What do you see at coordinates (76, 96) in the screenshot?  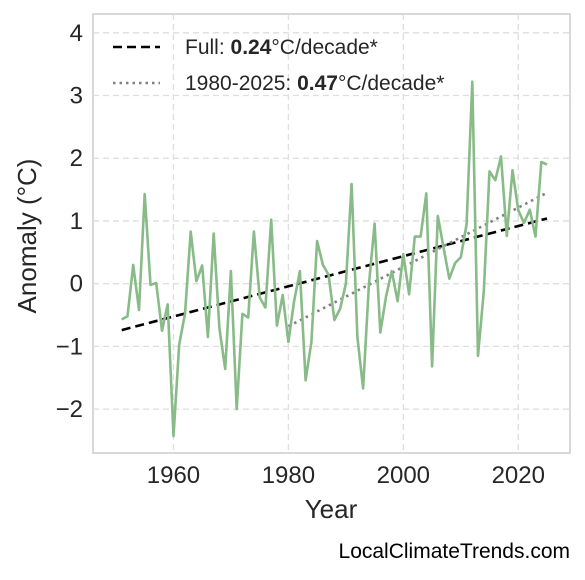 I see `y-tick-label: 3` at bounding box center [76, 96].